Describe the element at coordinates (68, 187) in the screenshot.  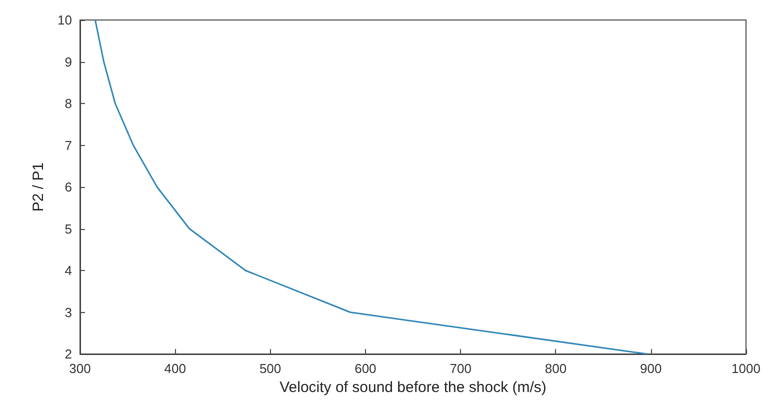
I see `y-tick-label: 6` at that location.